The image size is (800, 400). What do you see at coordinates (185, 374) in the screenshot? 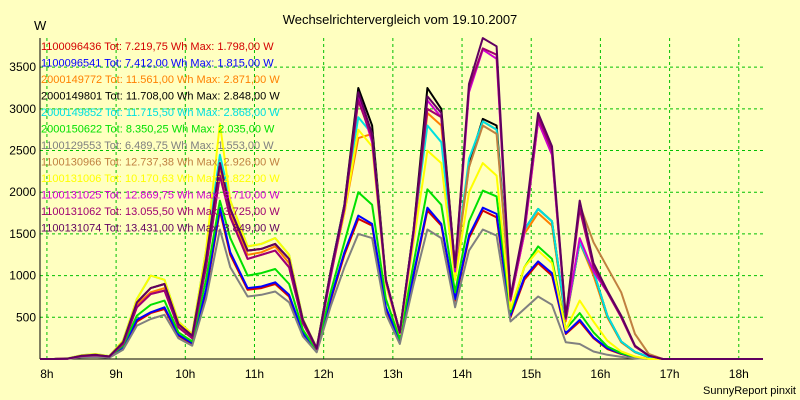
I see `x-tick-label: 10h` at bounding box center [185, 374].